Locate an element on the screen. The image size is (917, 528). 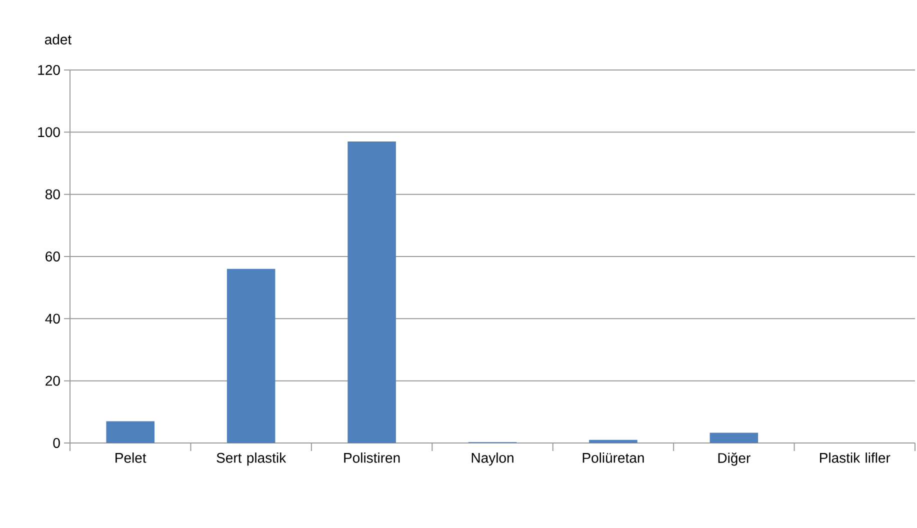
y-tick-label: 80 is located at coordinates (53, 194).